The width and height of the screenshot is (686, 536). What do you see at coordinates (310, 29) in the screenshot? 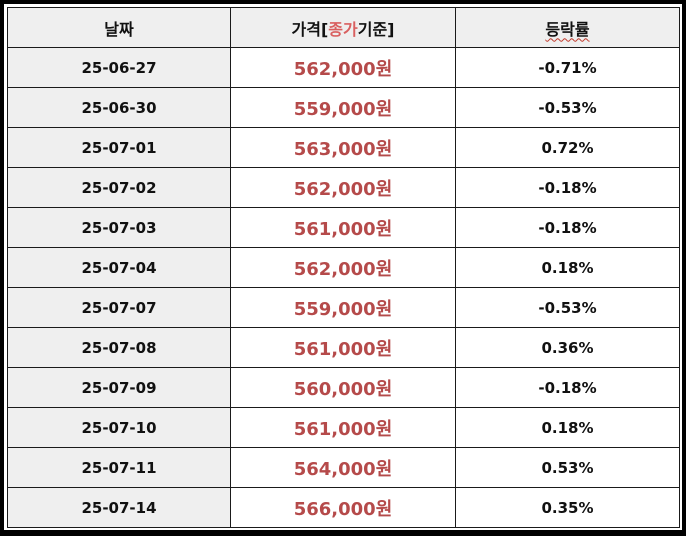
I see `header-price-prefix: 가격[` at bounding box center [310, 29].